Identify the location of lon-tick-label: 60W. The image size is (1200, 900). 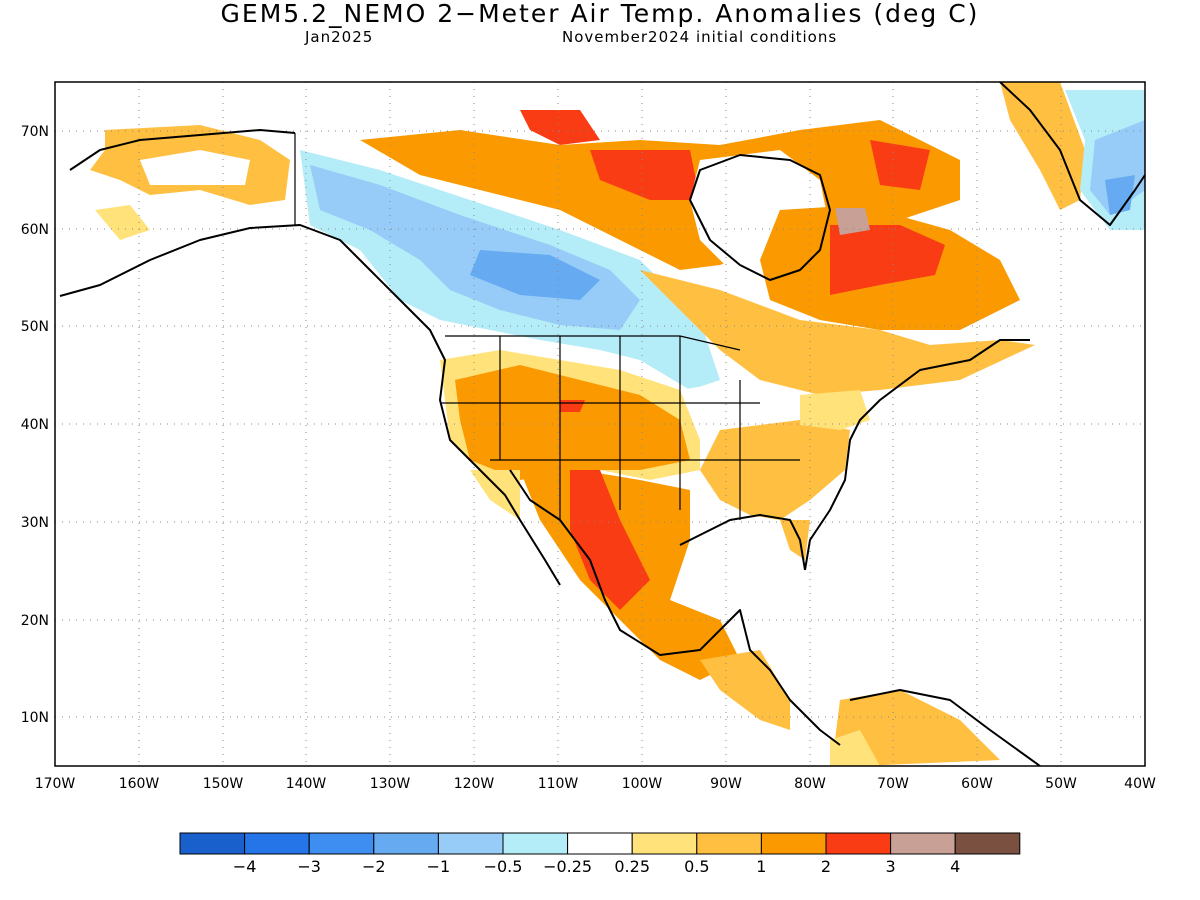
(977, 784).